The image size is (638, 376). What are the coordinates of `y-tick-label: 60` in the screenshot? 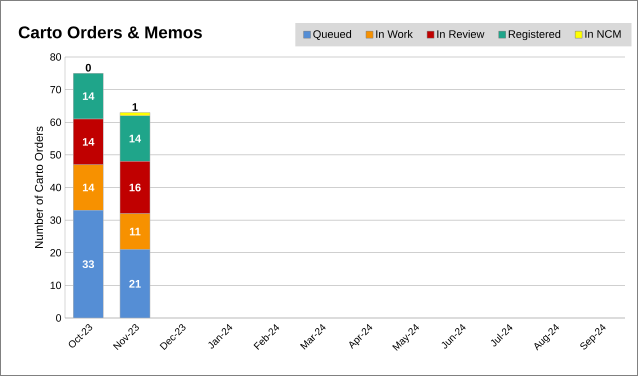 It's located at (56, 122).